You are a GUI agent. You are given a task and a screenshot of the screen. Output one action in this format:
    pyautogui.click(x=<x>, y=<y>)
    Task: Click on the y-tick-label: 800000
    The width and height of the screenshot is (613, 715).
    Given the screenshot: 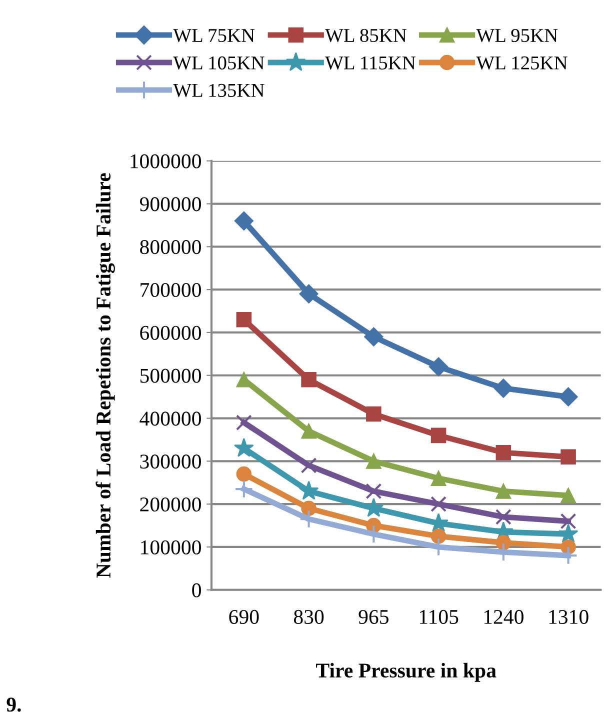 What is the action you would take?
    pyautogui.click(x=170, y=247)
    